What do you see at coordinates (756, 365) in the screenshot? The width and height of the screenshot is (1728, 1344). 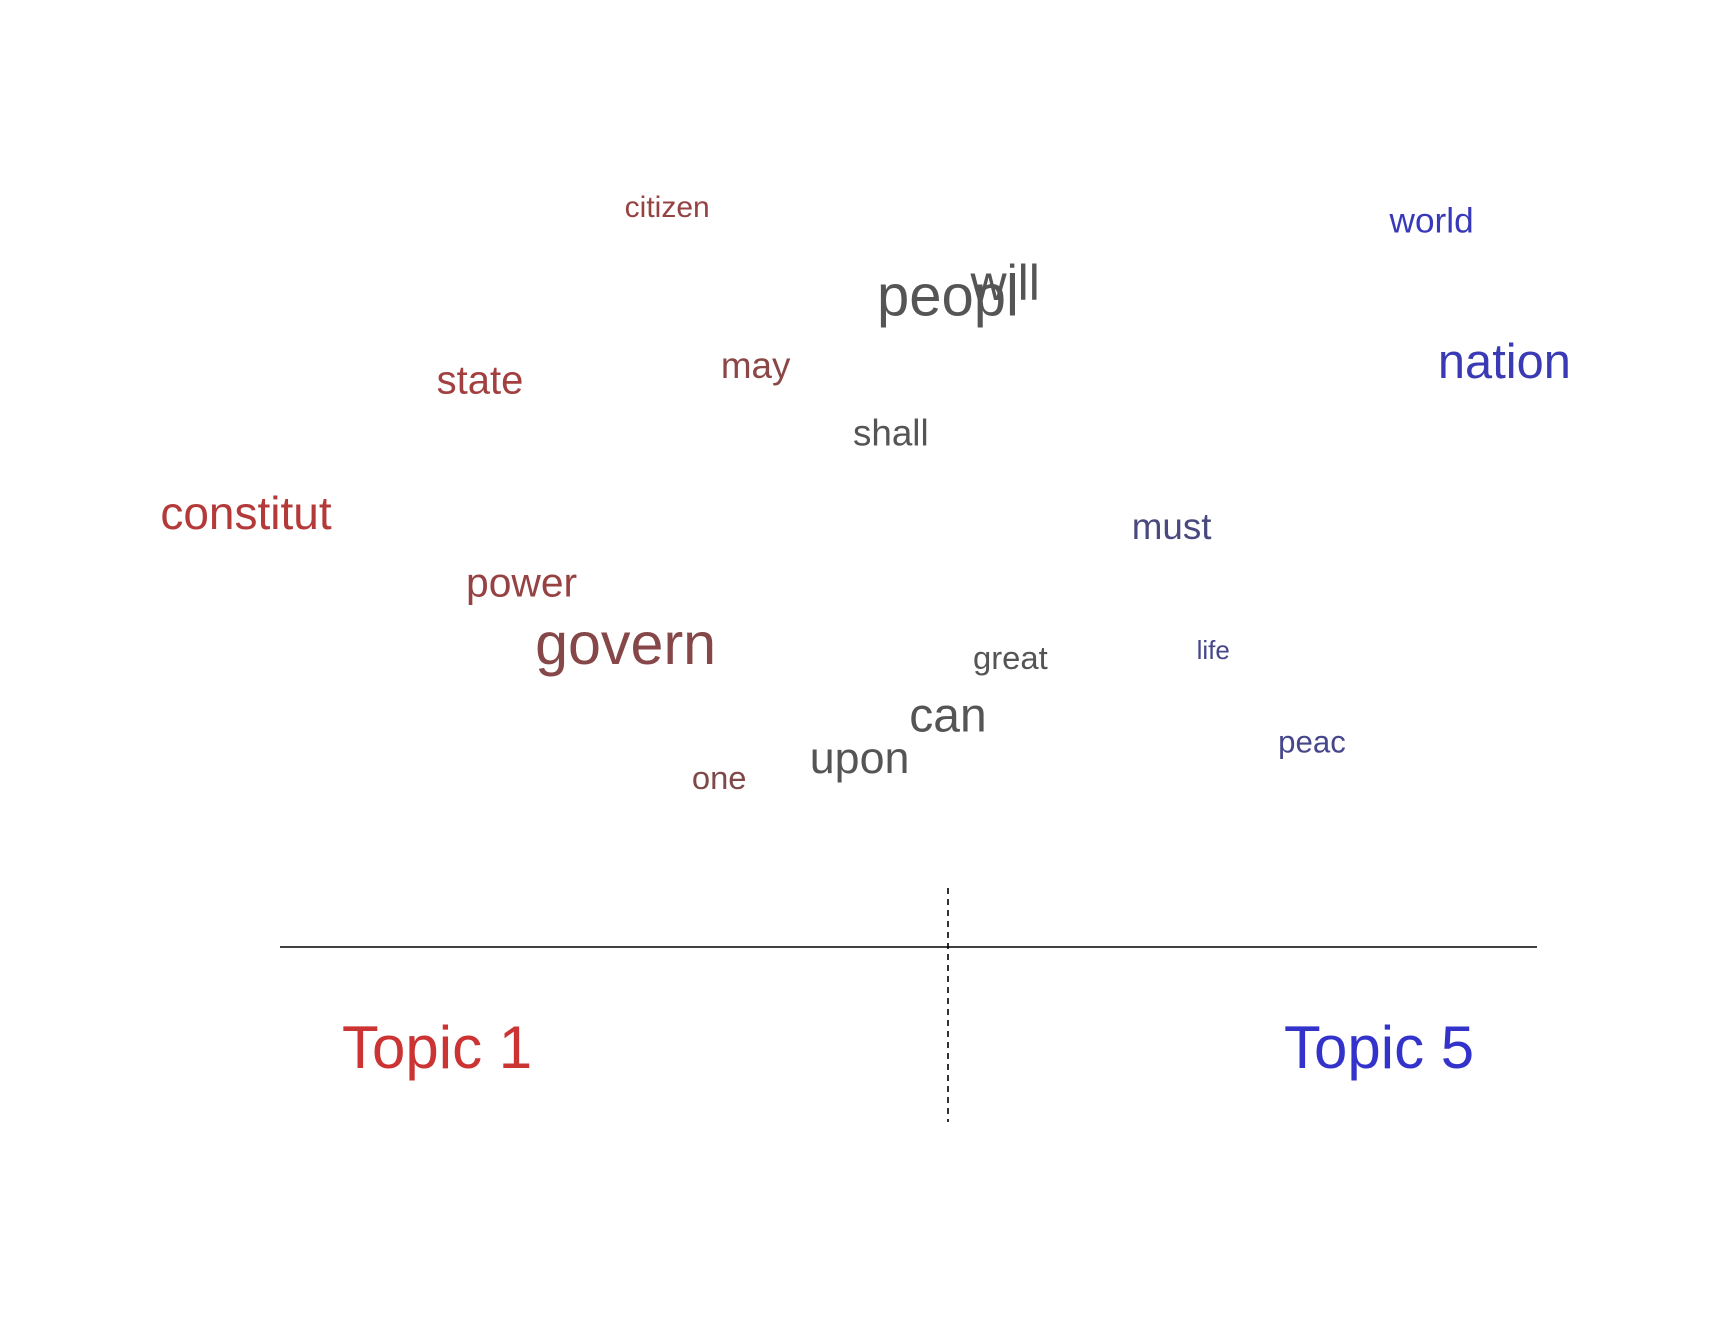 I see `word-label-may: may` at bounding box center [756, 365].